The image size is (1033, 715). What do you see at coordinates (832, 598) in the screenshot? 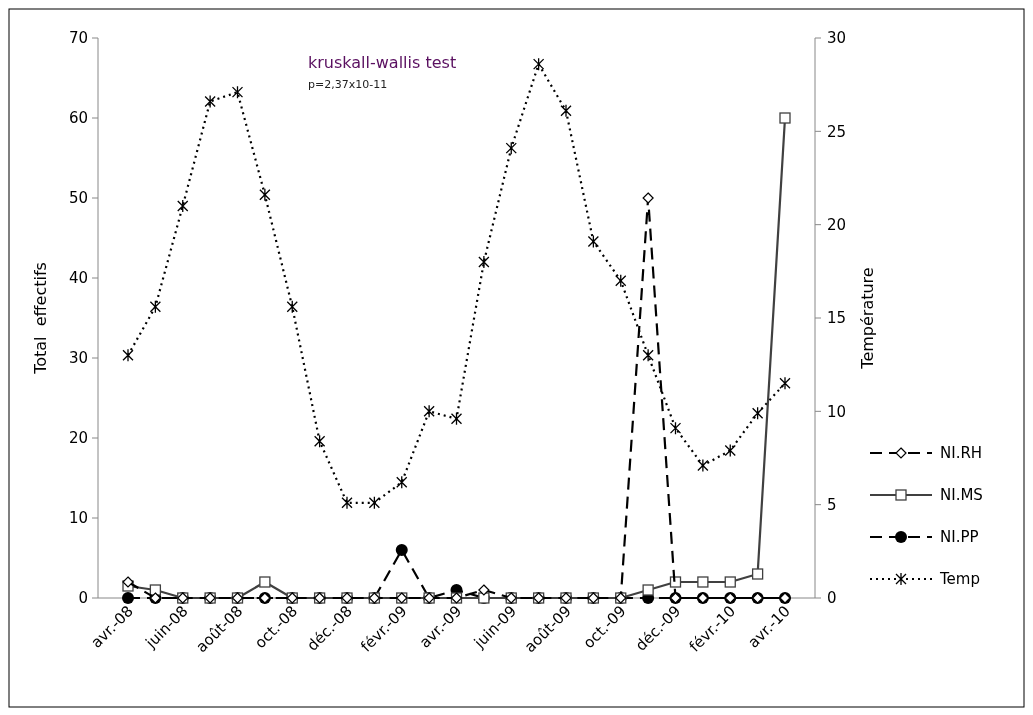
I see `y2-tick-label: 0` at bounding box center [832, 598].